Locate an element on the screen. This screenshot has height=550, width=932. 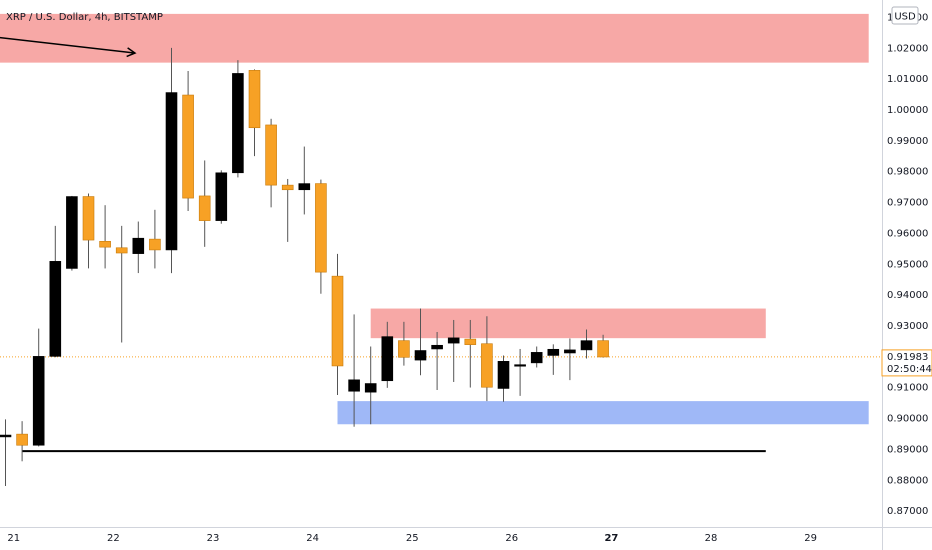
demand-zone is located at coordinates (603, 413).